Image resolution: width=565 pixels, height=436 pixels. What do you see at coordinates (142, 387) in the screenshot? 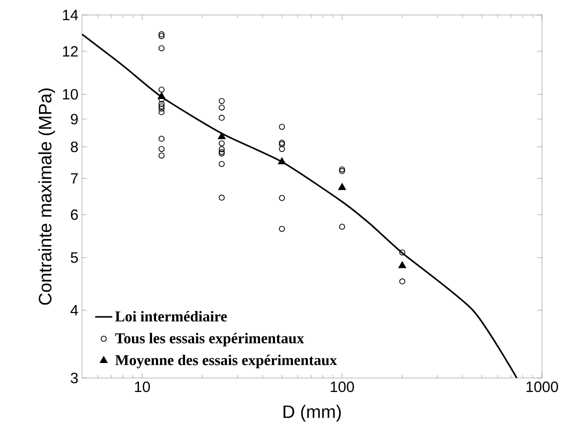
I see `x-tick-label: 10` at bounding box center [142, 387].